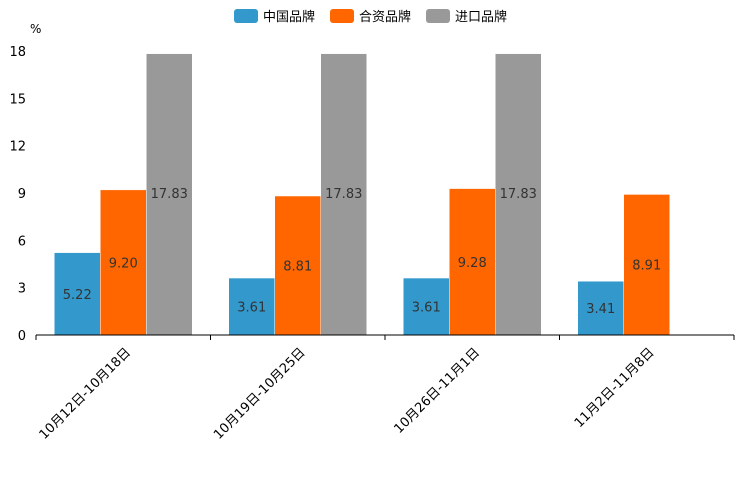  What do you see at coordinates (615, 388) in the screenshot?
I see `x-tick-label: 11月2日-11月8日` at bounding box center [615, 388].